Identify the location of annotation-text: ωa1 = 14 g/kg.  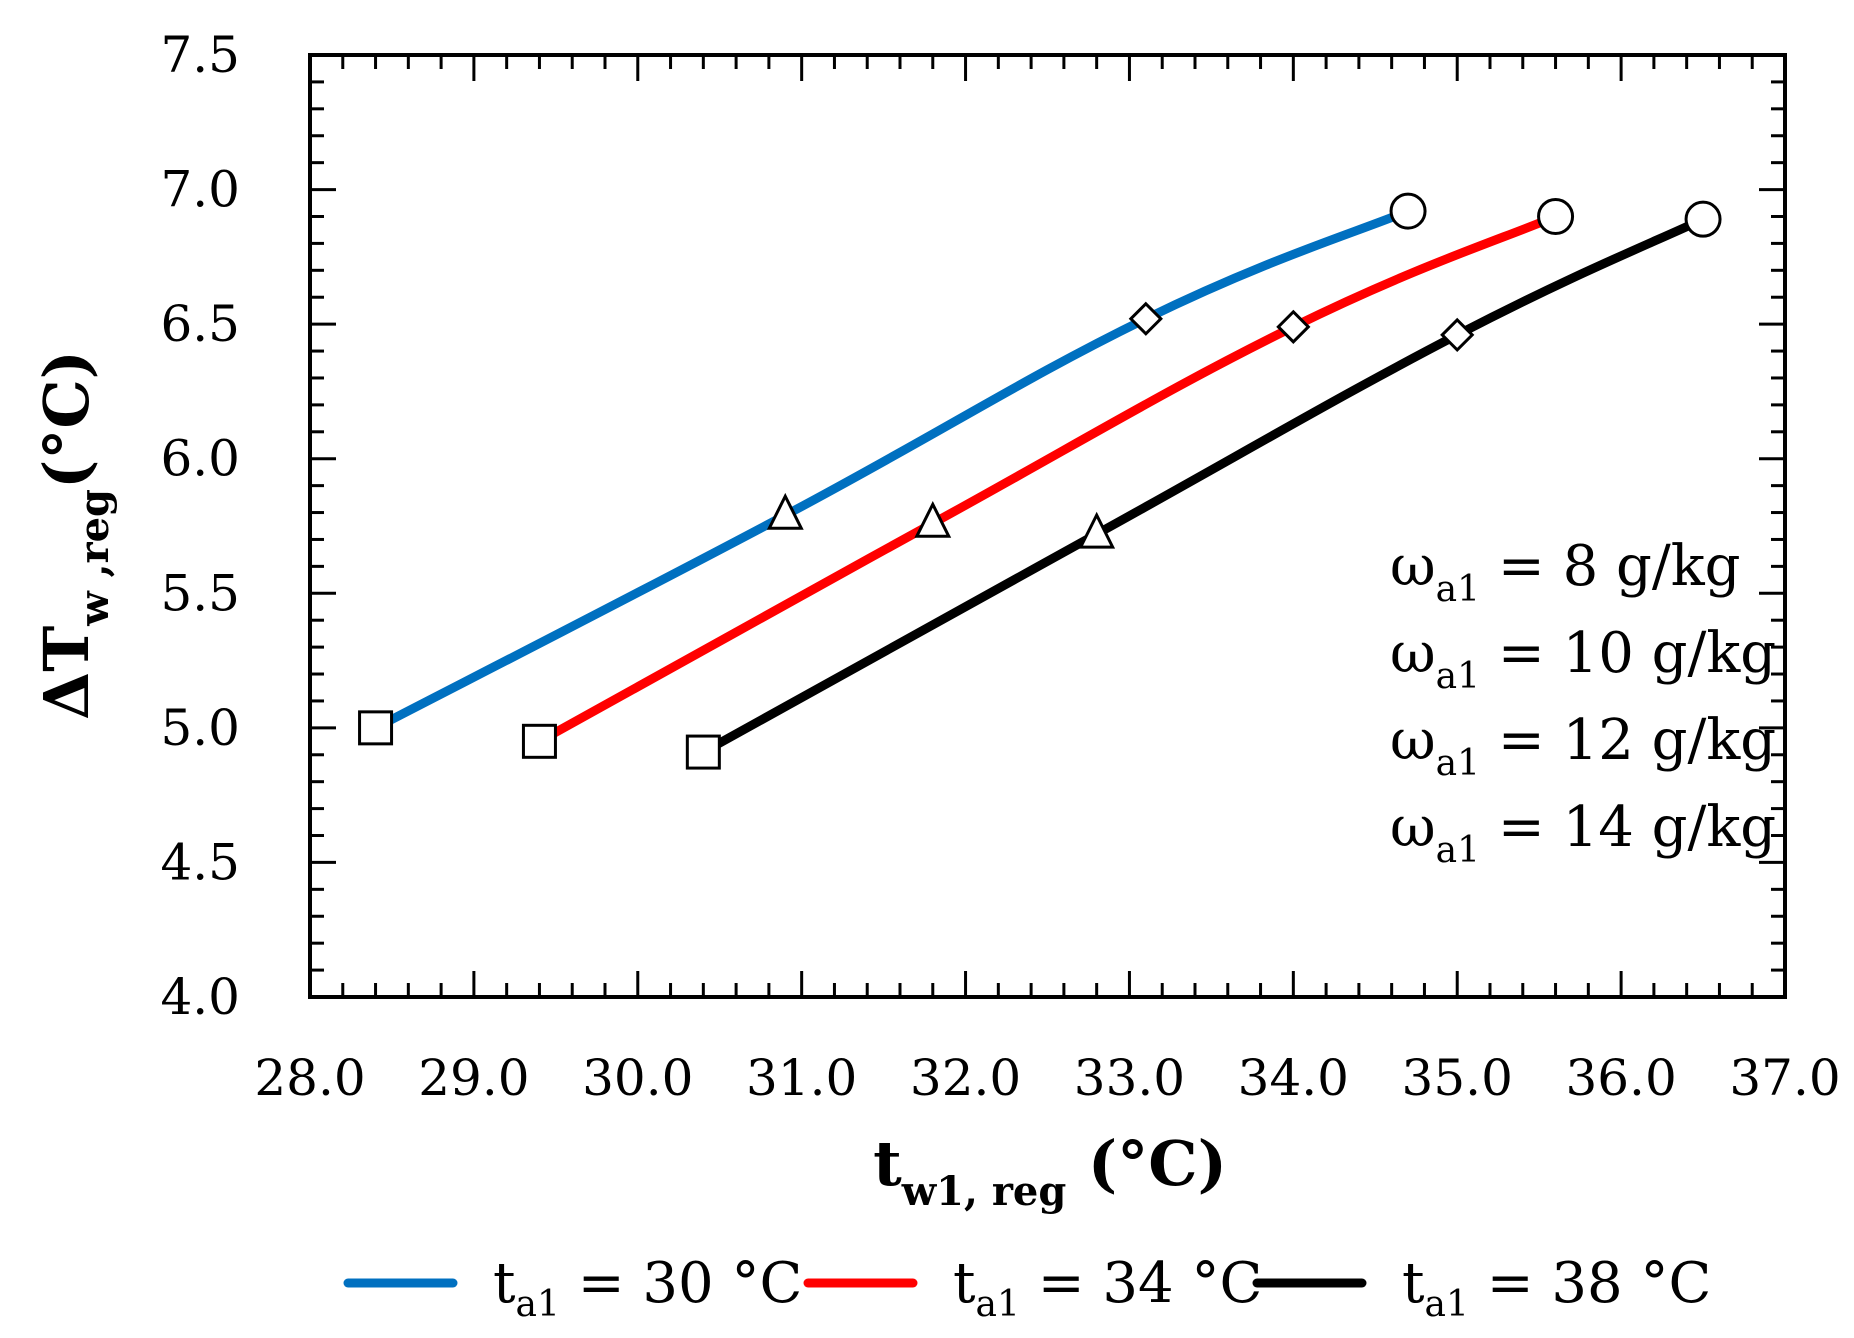
(1583, 833).